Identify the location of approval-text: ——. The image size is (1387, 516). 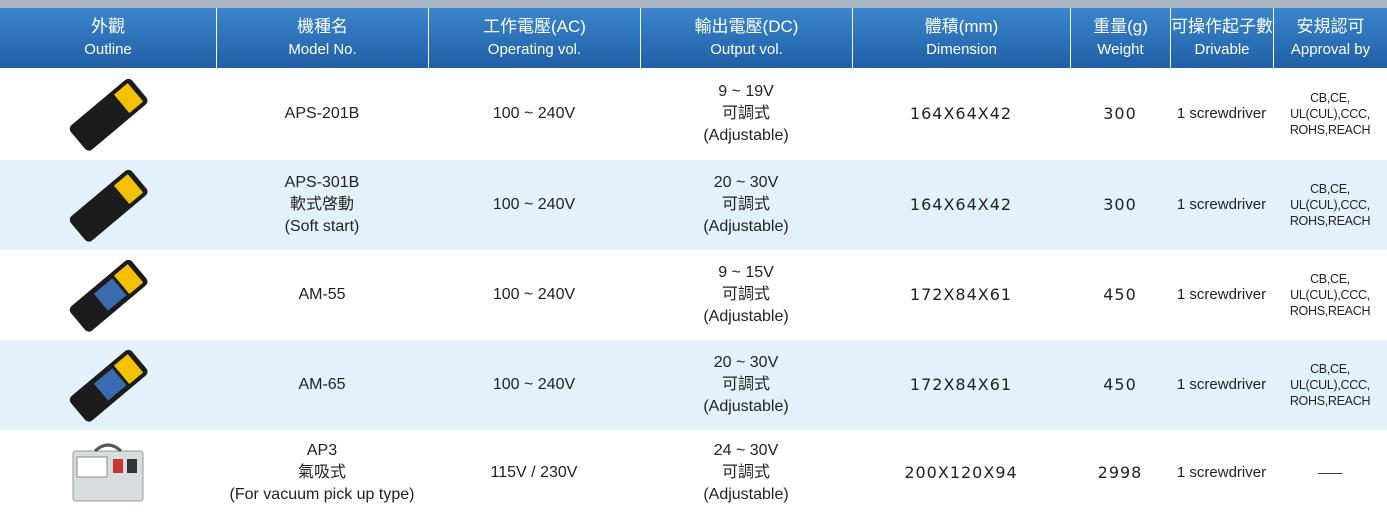
(1330, 473).